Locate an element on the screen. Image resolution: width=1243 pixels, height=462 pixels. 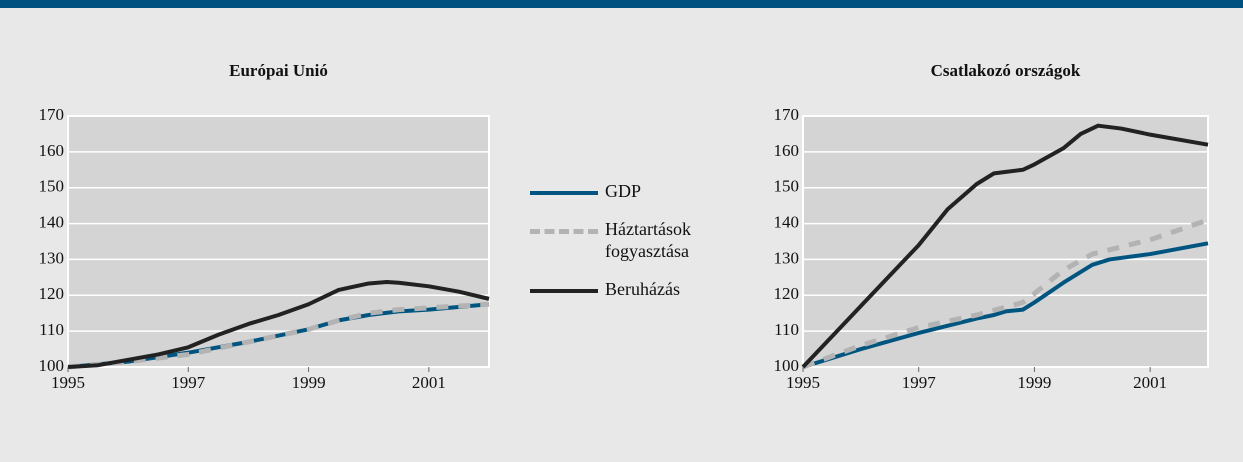
legend: GDP Háztartások fogyasztása Beruházás is located at coordinates (630, 248).